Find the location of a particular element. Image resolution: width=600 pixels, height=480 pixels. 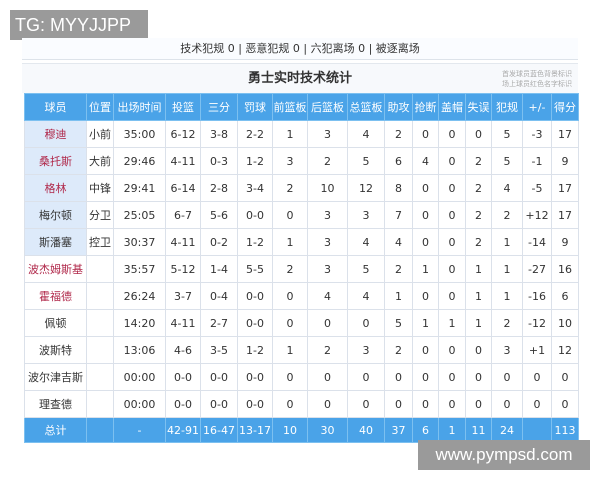

player-name: 斯潘塞 is located at coordinates (55, 242).